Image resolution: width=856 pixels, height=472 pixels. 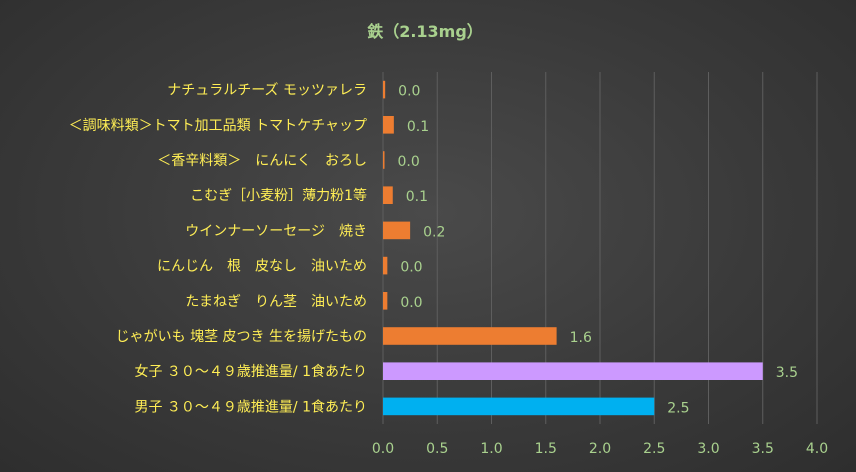 I want to click on data-label: 1.6, so click(x=581, y=338).